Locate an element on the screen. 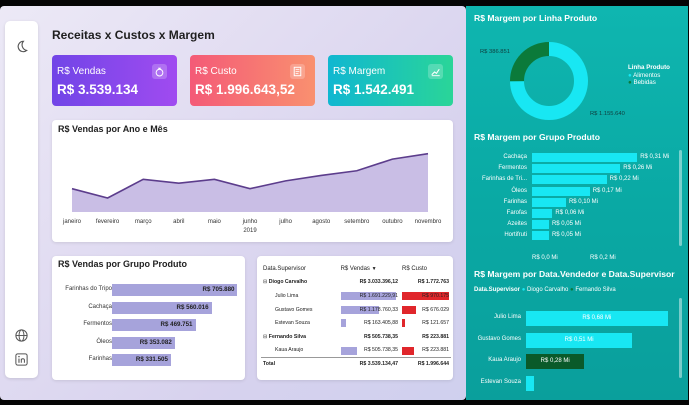 The width and height of the screenshot is (689, 405). linkedin-icon is located at coordinates (21, 359).